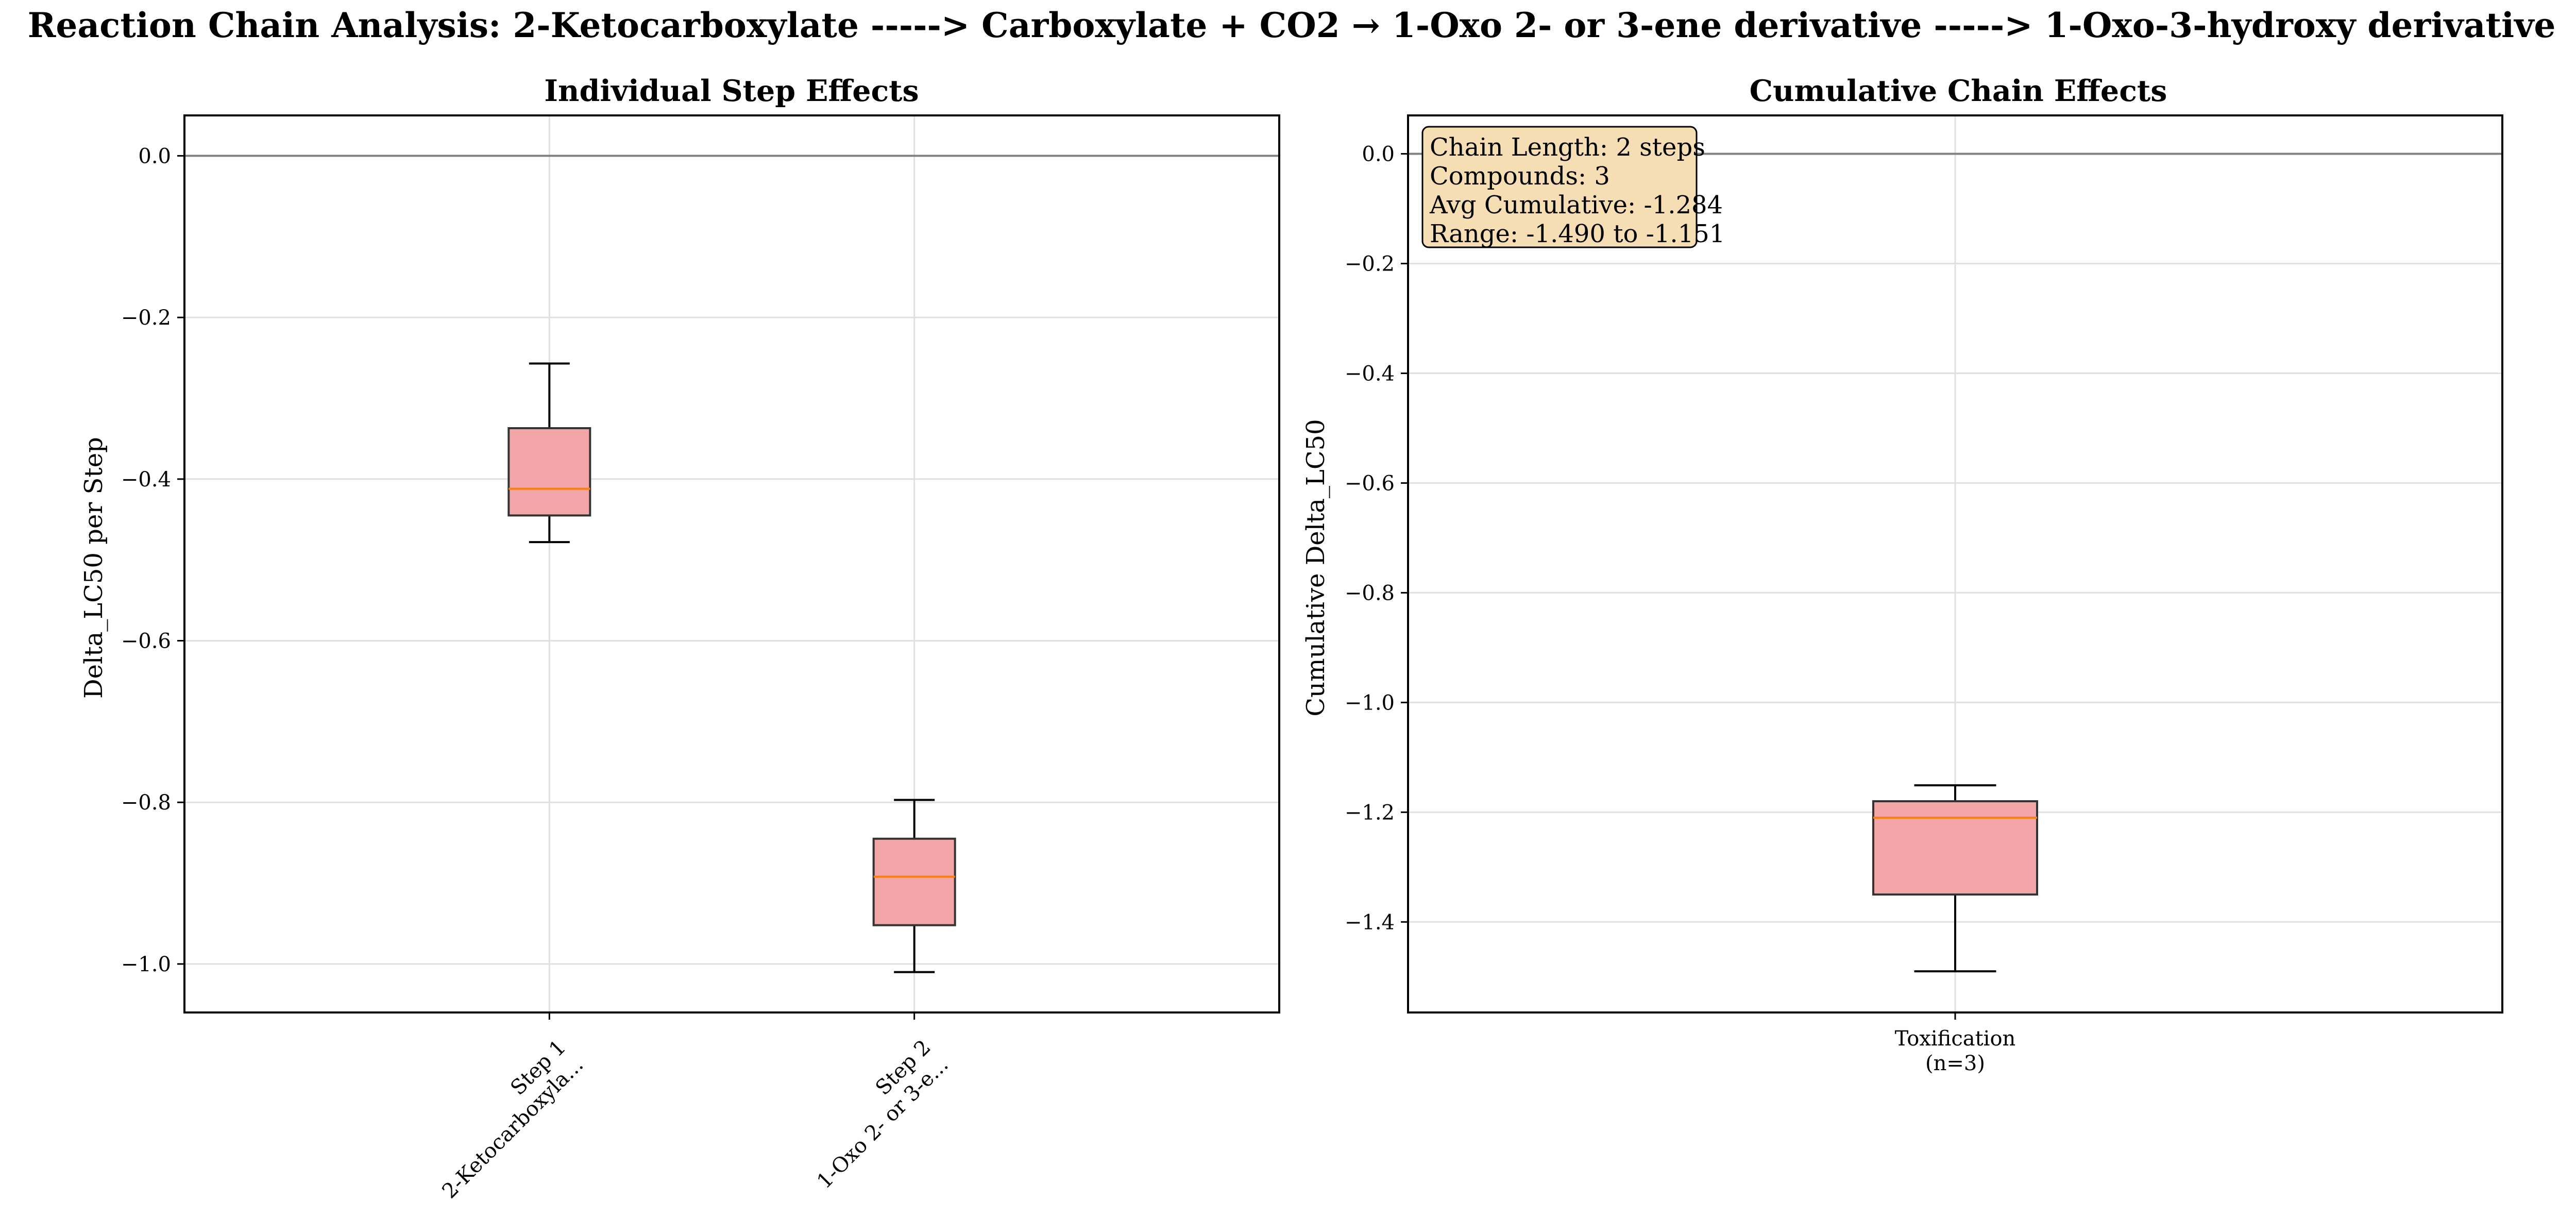 Image resolution: width=2576 pixels, height=1216 pixels. I want to click on chart-title: Individual Step Effects, so click(731, 91).